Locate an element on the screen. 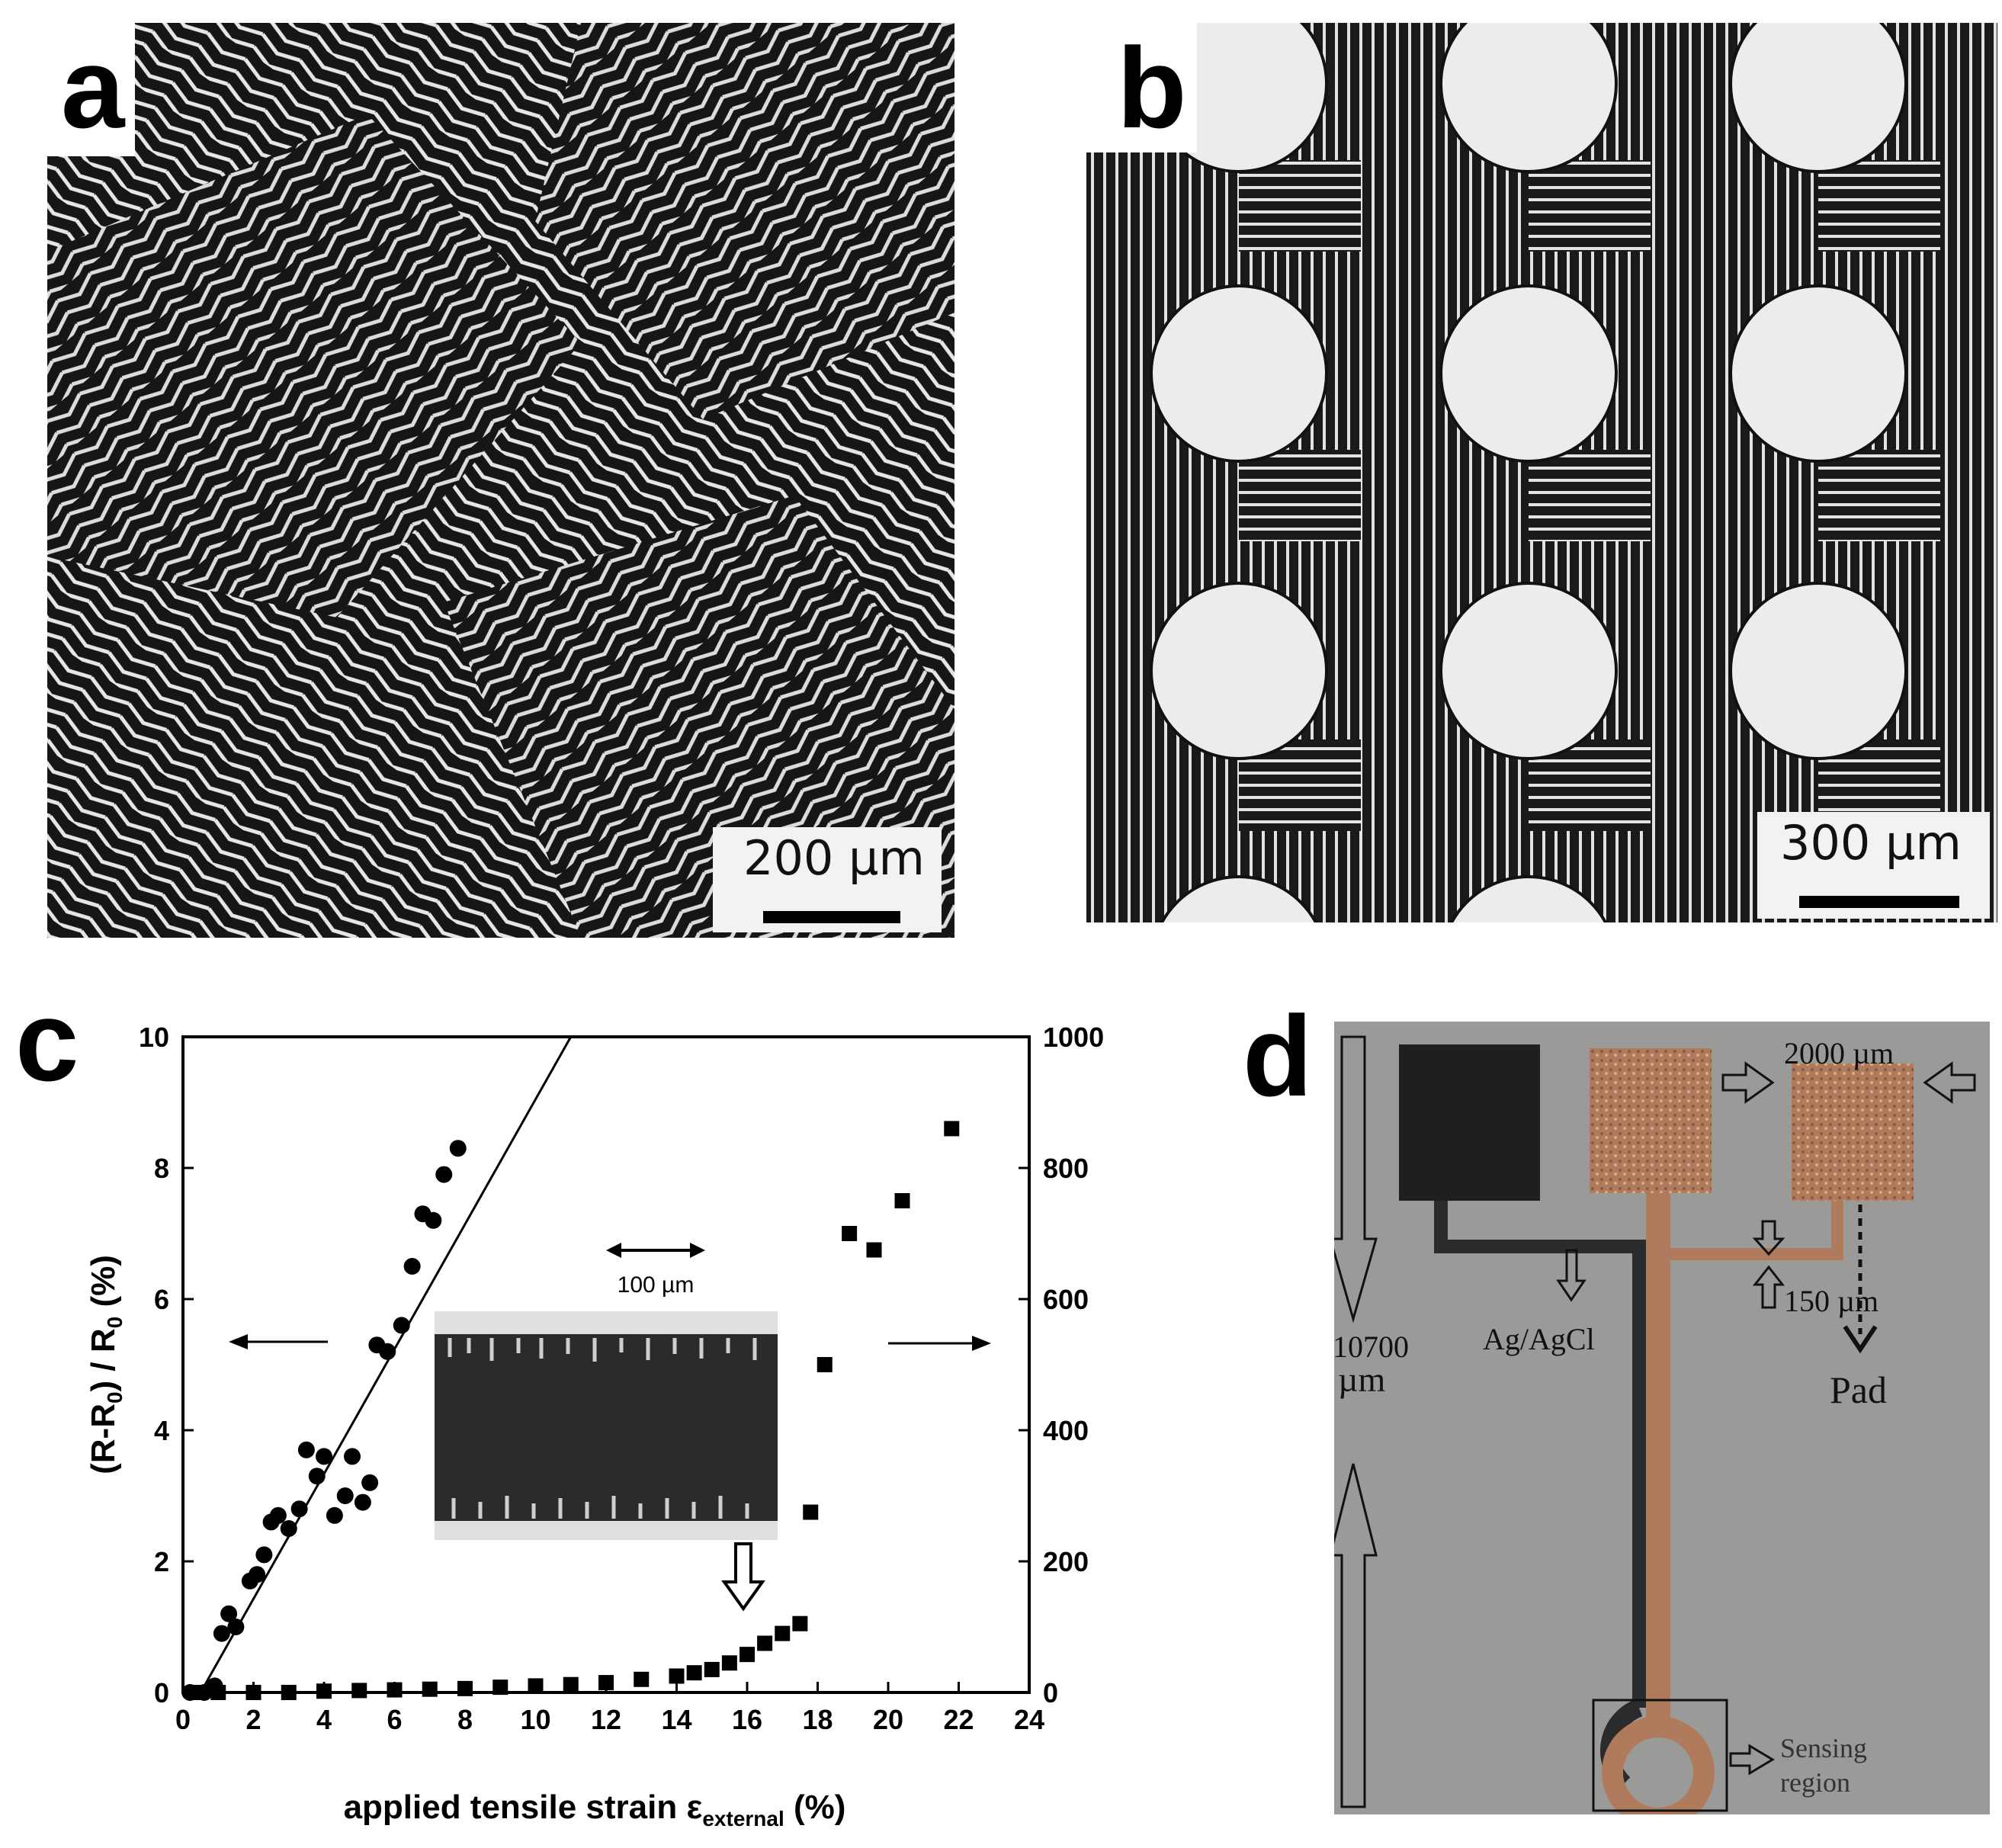  length-unit-label: µm is located at coordinates (1362, 1379).